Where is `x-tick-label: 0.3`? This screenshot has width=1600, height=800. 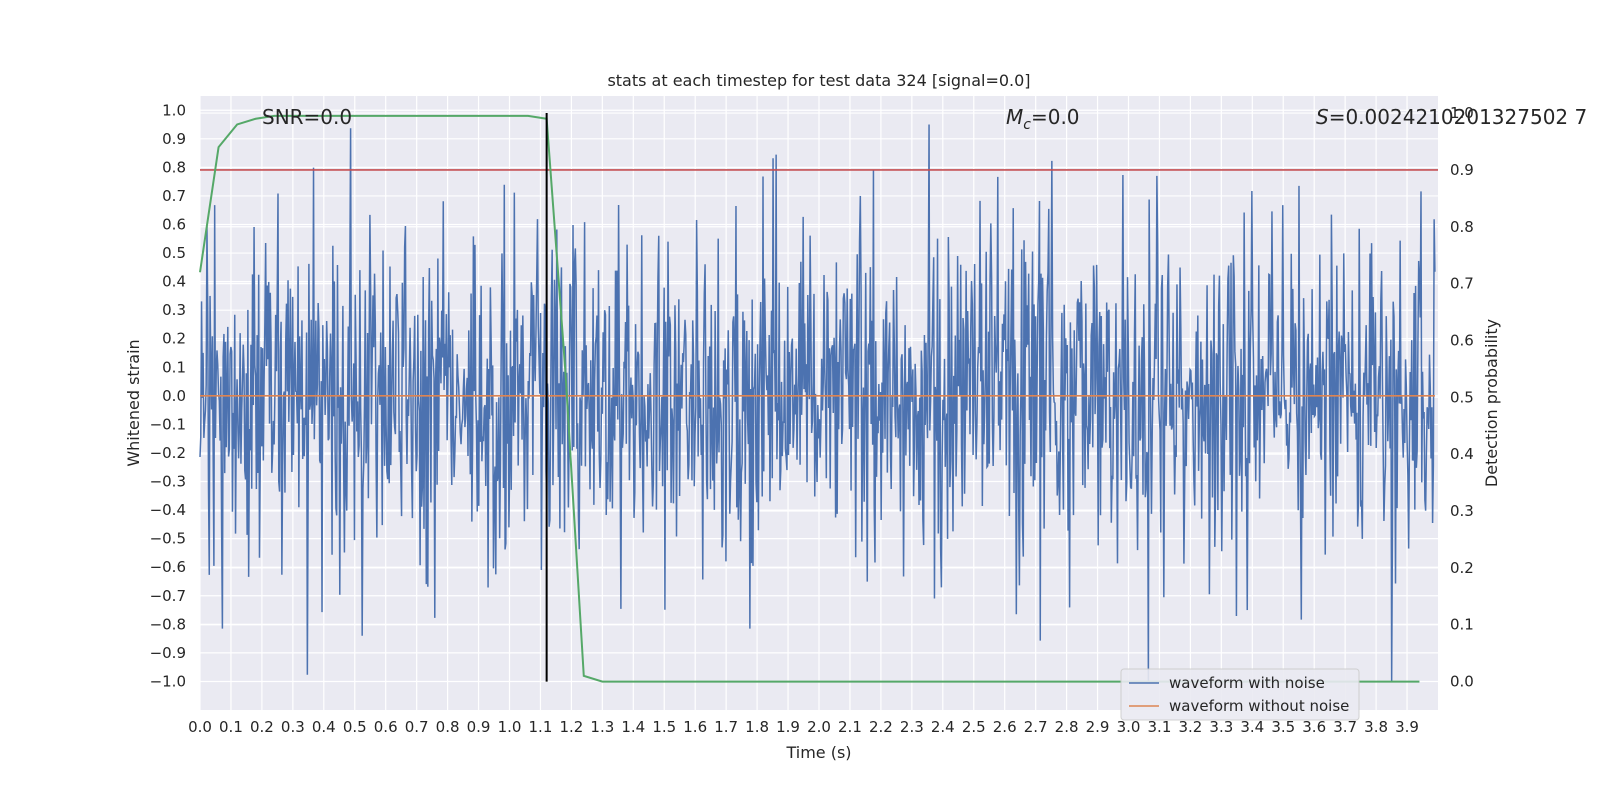
x-tick-label: 0.3 is located at coordinates (293, 727).